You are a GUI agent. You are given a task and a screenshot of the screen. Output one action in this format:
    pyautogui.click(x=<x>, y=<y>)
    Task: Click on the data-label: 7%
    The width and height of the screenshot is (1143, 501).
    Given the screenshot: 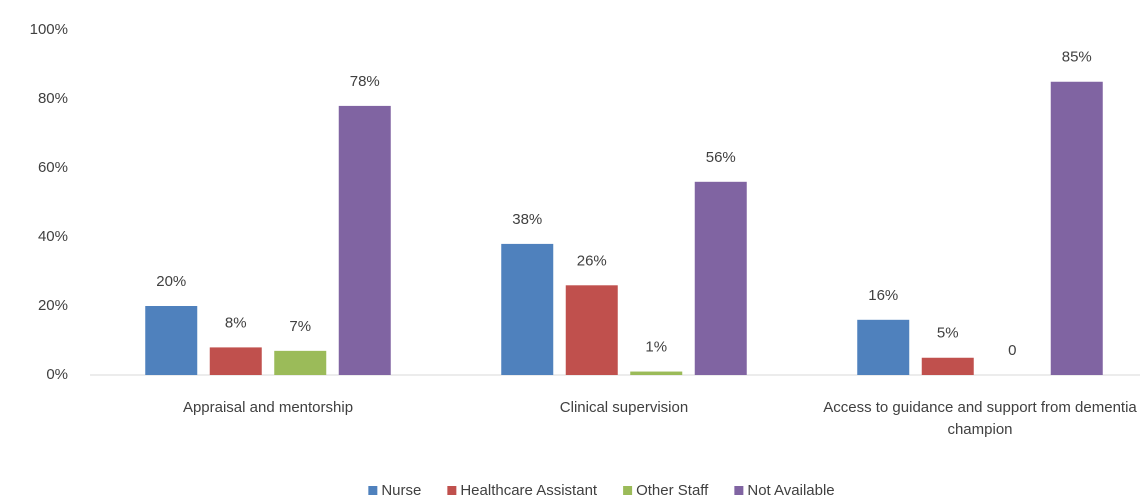 What is the action you would take?
    pyautogui.click(x=300, y=326)
    